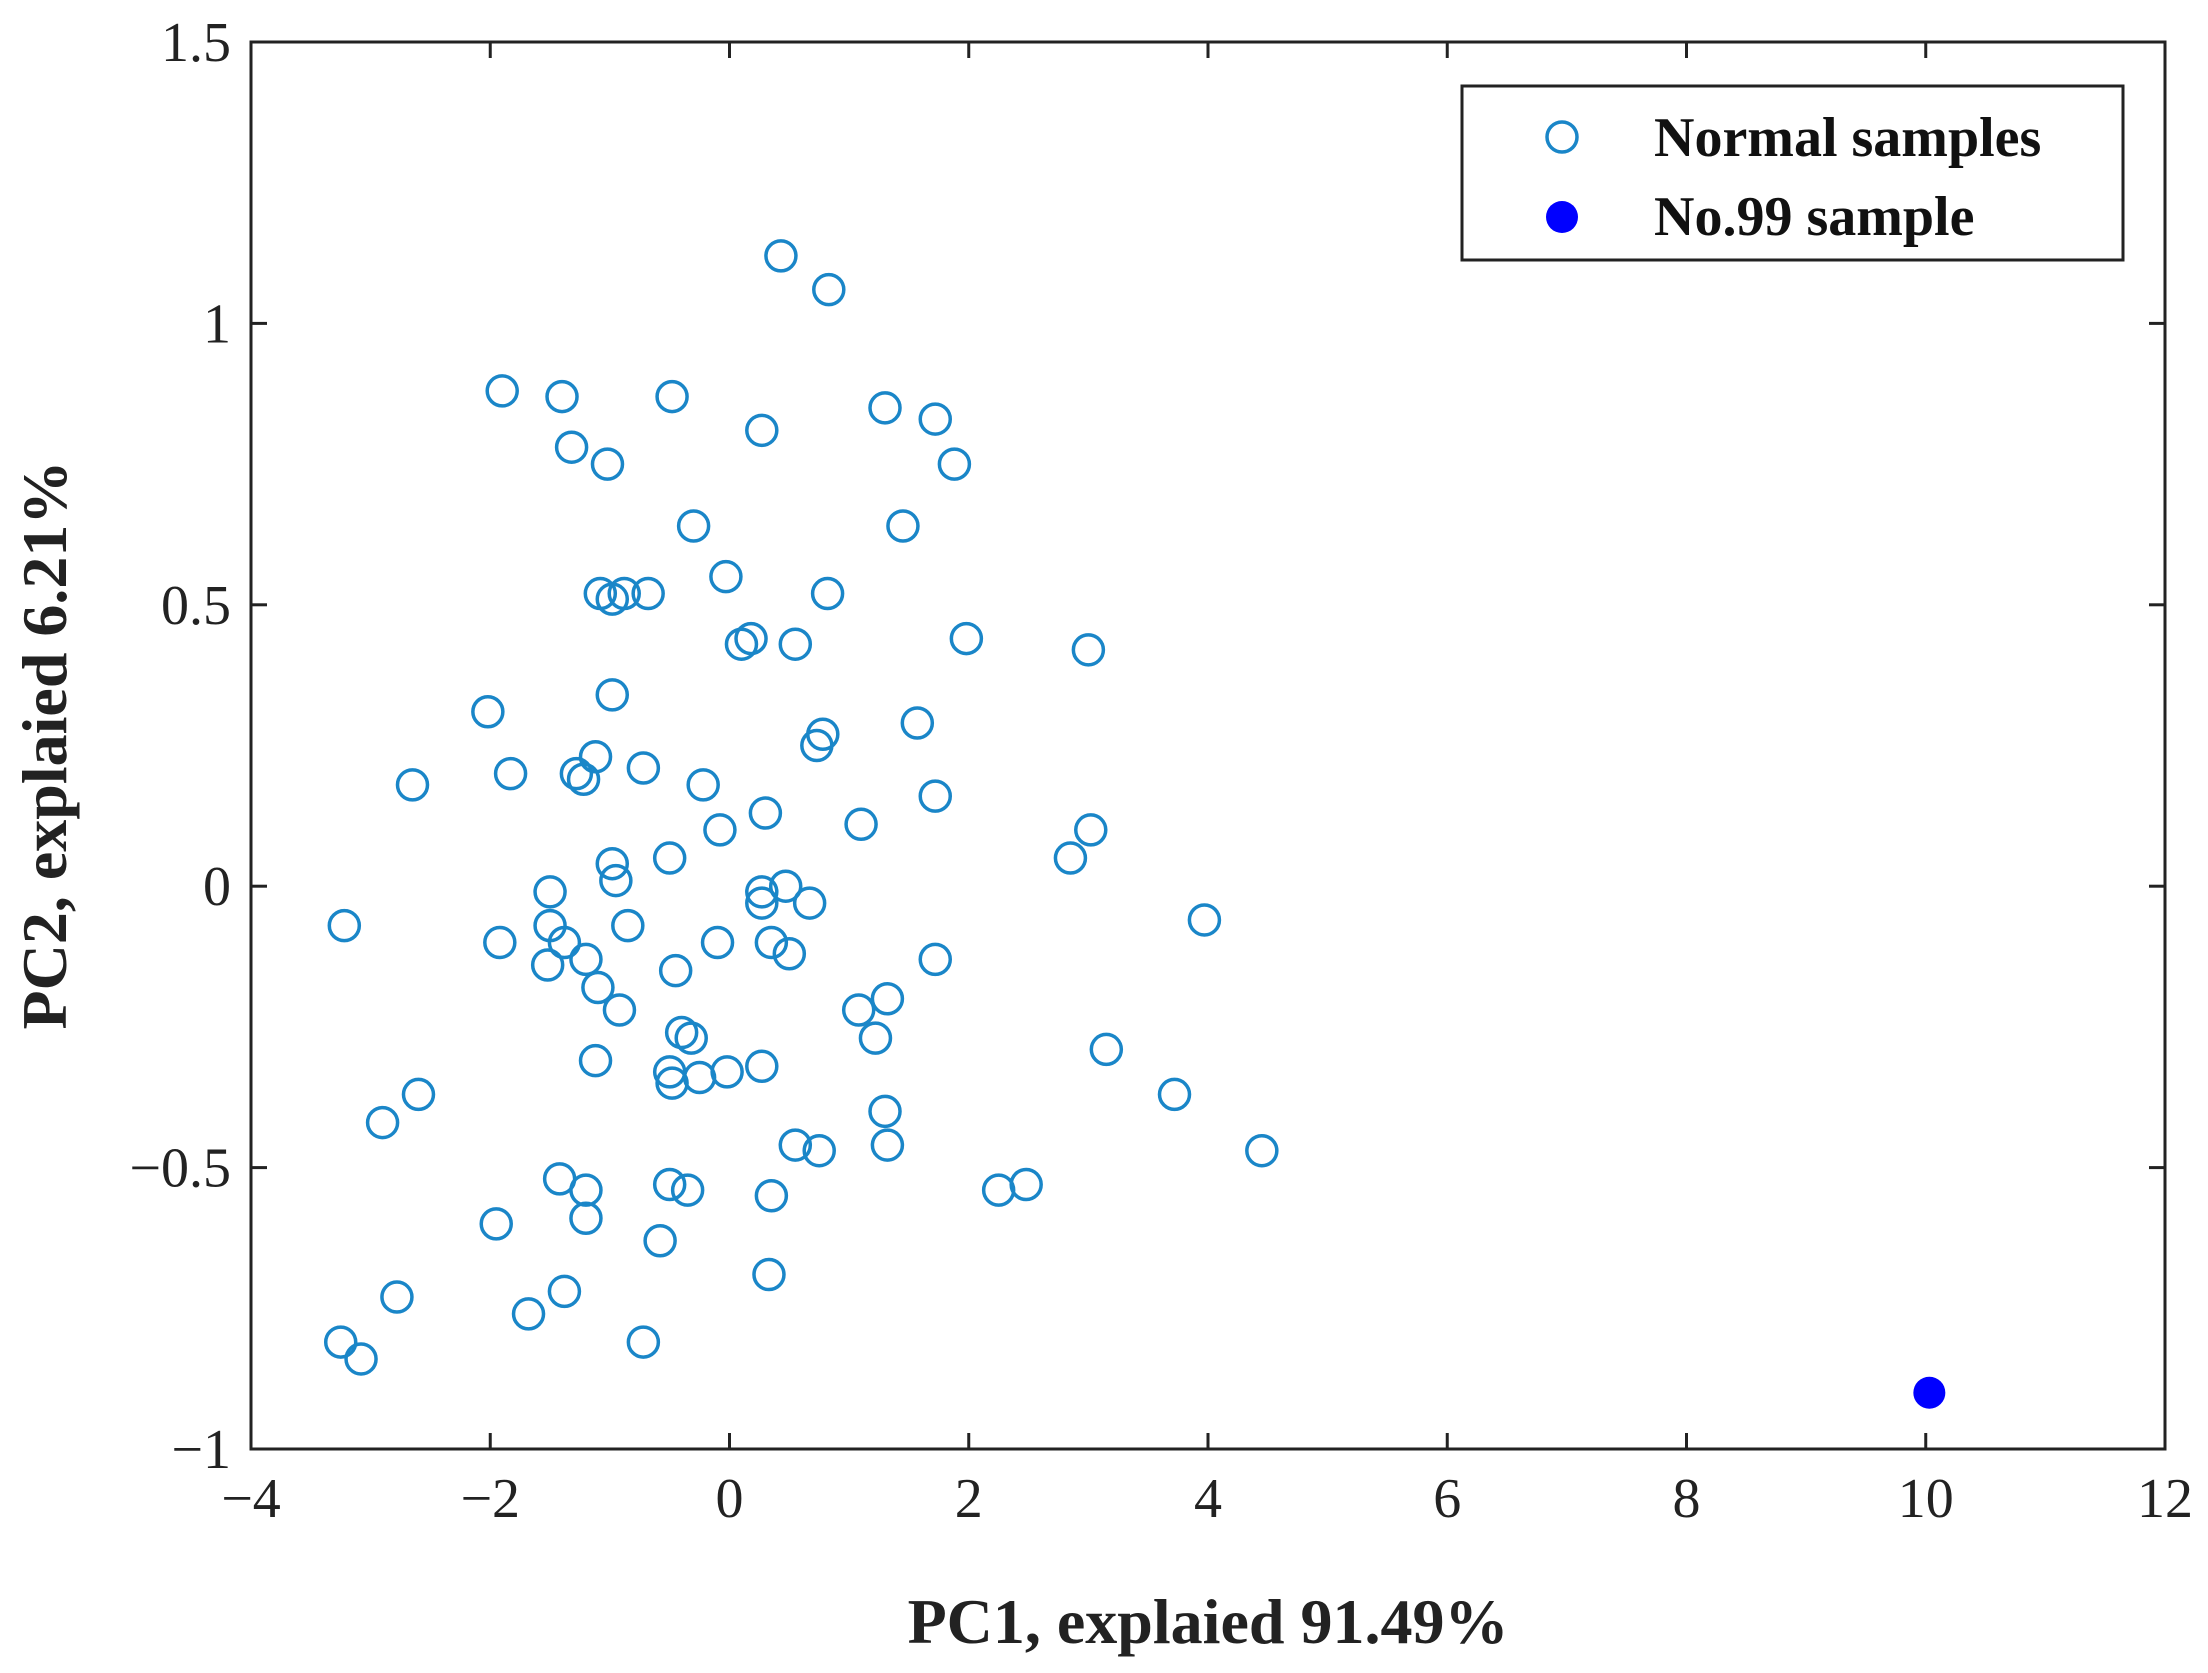  Describe the element at coordinates (196, 606) in the screenshot. I see `y-tick-label: 0.5` at that location.